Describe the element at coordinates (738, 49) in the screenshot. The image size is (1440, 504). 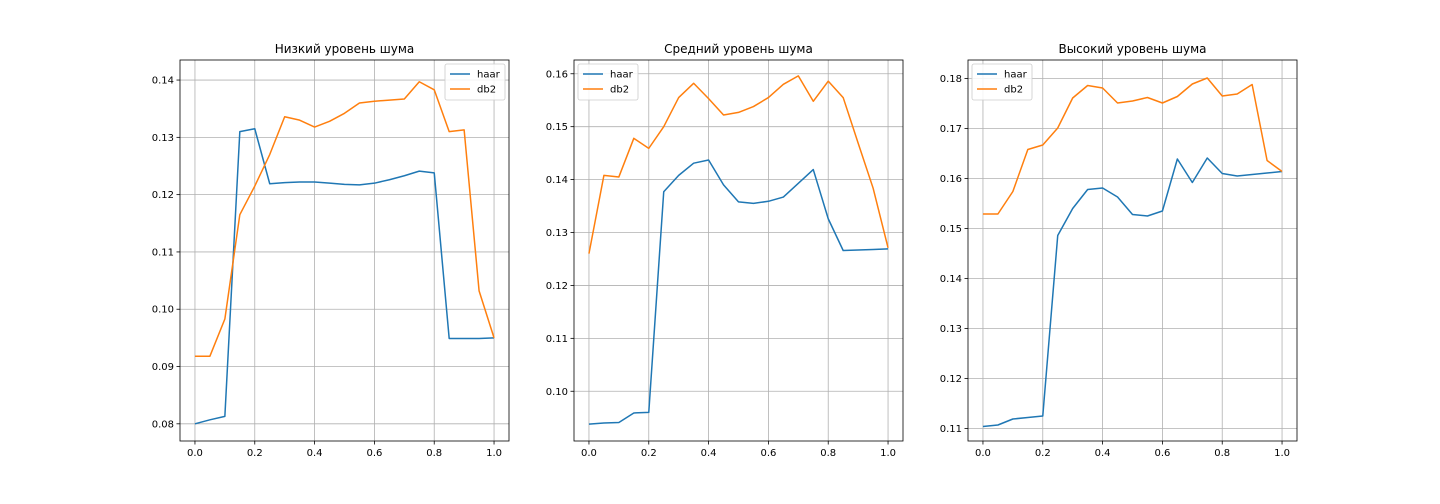
I see `chart-title: Средний уровень шума` at that location.